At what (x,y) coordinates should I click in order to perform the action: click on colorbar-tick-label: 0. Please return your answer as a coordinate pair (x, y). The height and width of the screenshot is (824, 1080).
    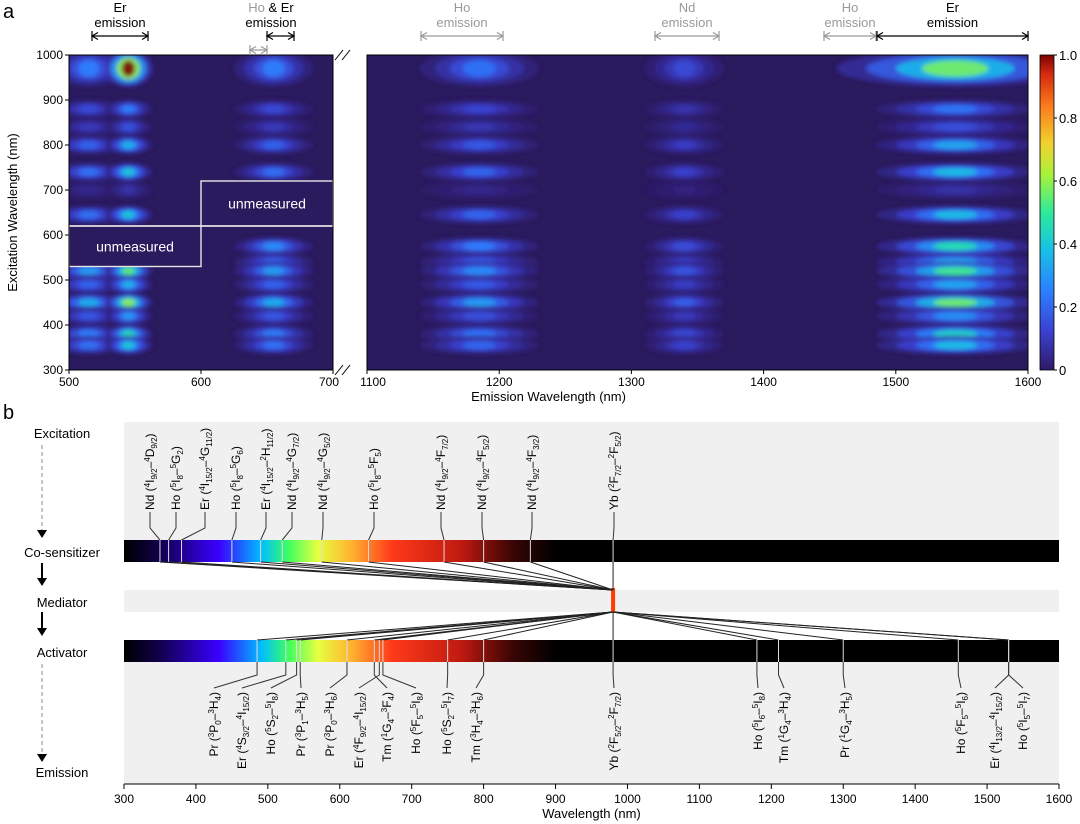
    Looking at the image, I should click on (1062, 370).